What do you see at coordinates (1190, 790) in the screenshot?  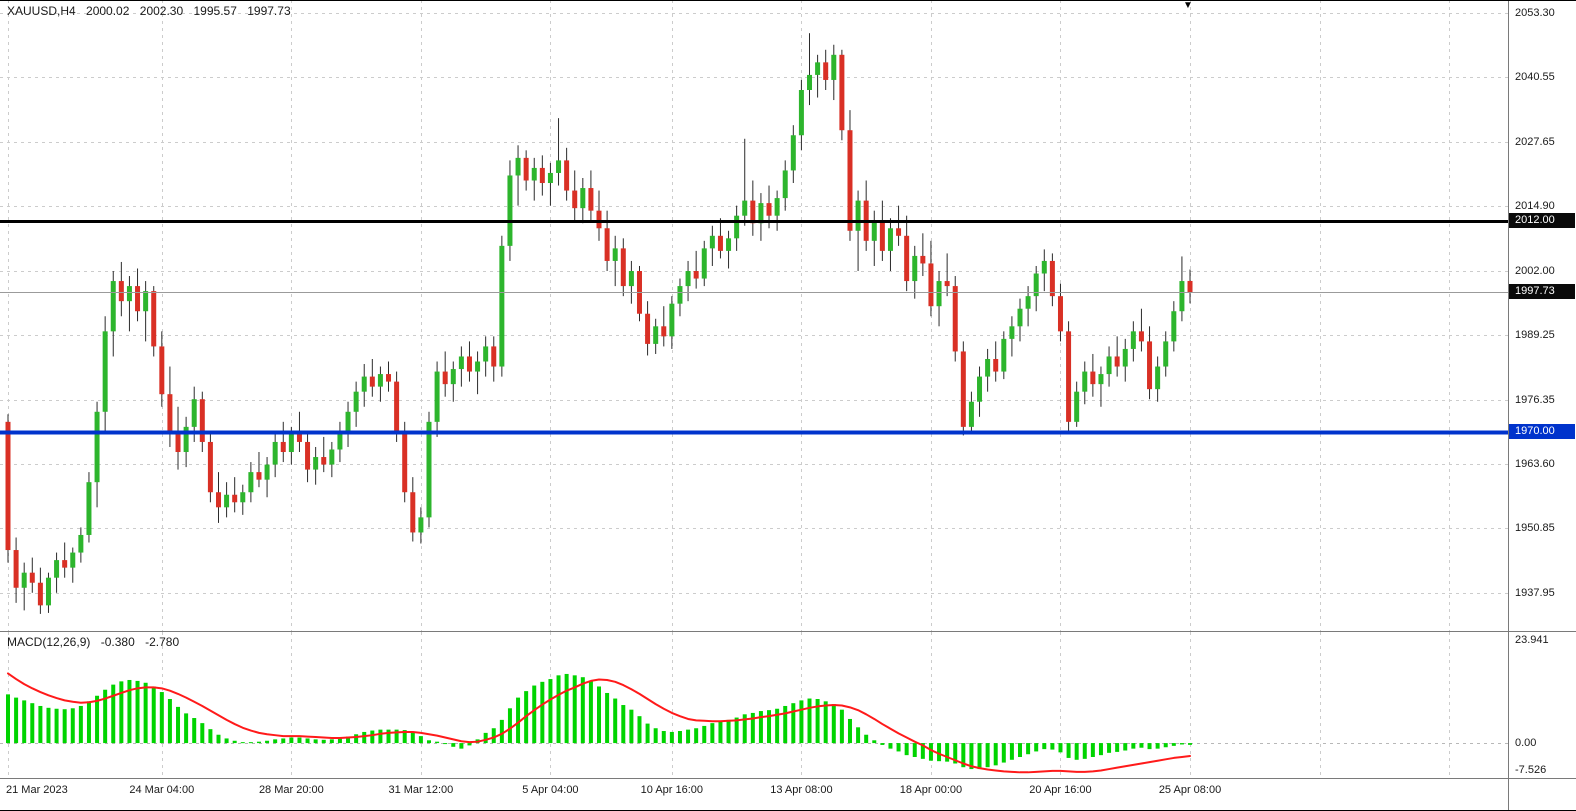 I see `time-tick-label: 25 Apr 08:00` at bounding box center [1190, 790].